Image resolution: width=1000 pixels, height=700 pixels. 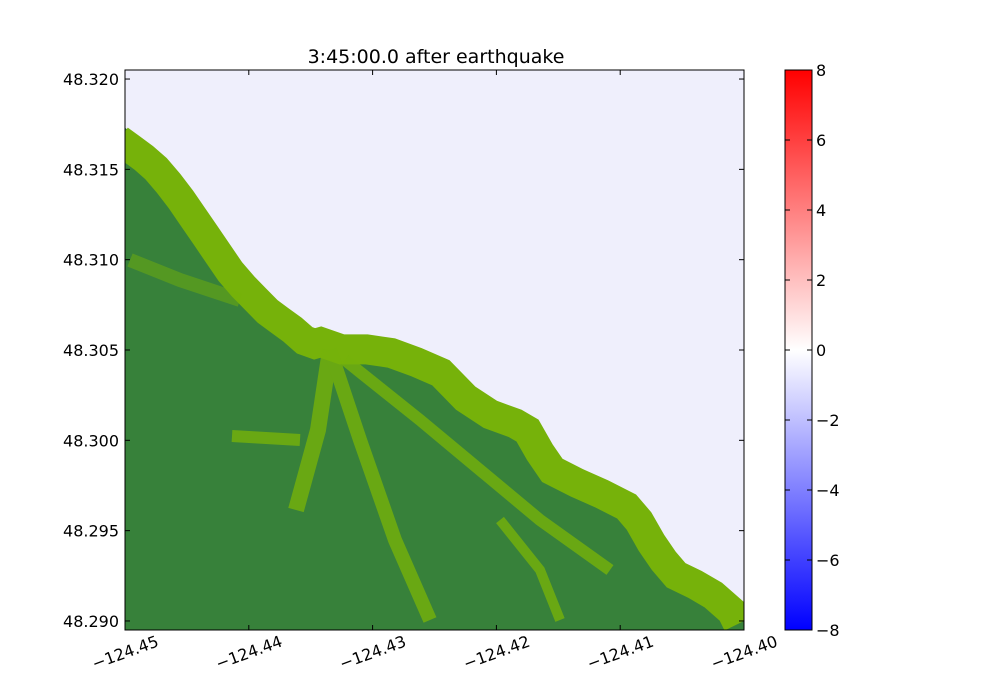 What do you see at coordinates (91, 79) in the screenshot?
I see `y-tick-label: 48.320` at bounding box center [91, 79].